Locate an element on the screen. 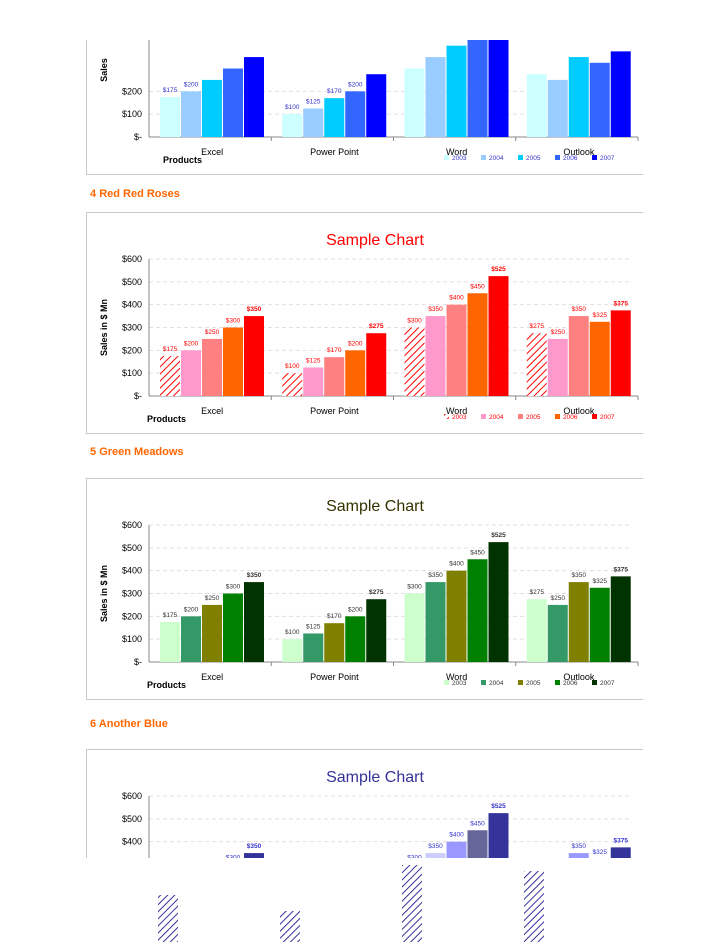 The width and height of the screenshot is (728, 942). bar-power-point-2007 is located at coordinates (376, 630).